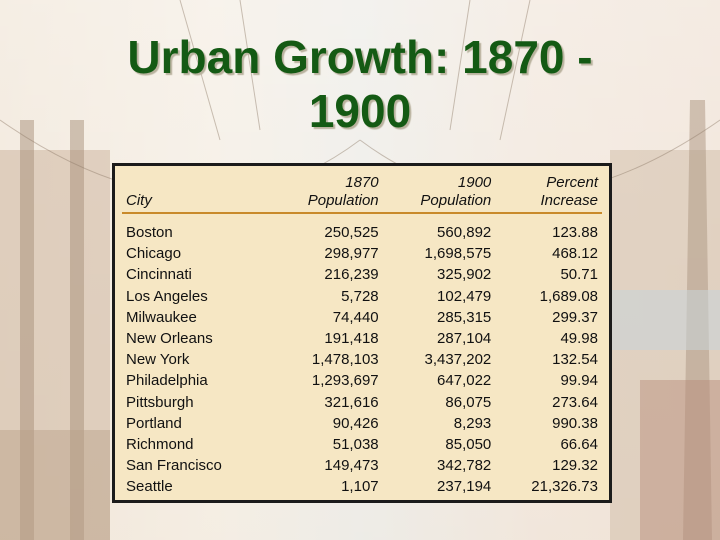 This screenshot has height=540, width=720. What do you see at coordinates (154, 423) in the screenshot?
I see `cell-city: Portland` at bounding box center [154, 423].